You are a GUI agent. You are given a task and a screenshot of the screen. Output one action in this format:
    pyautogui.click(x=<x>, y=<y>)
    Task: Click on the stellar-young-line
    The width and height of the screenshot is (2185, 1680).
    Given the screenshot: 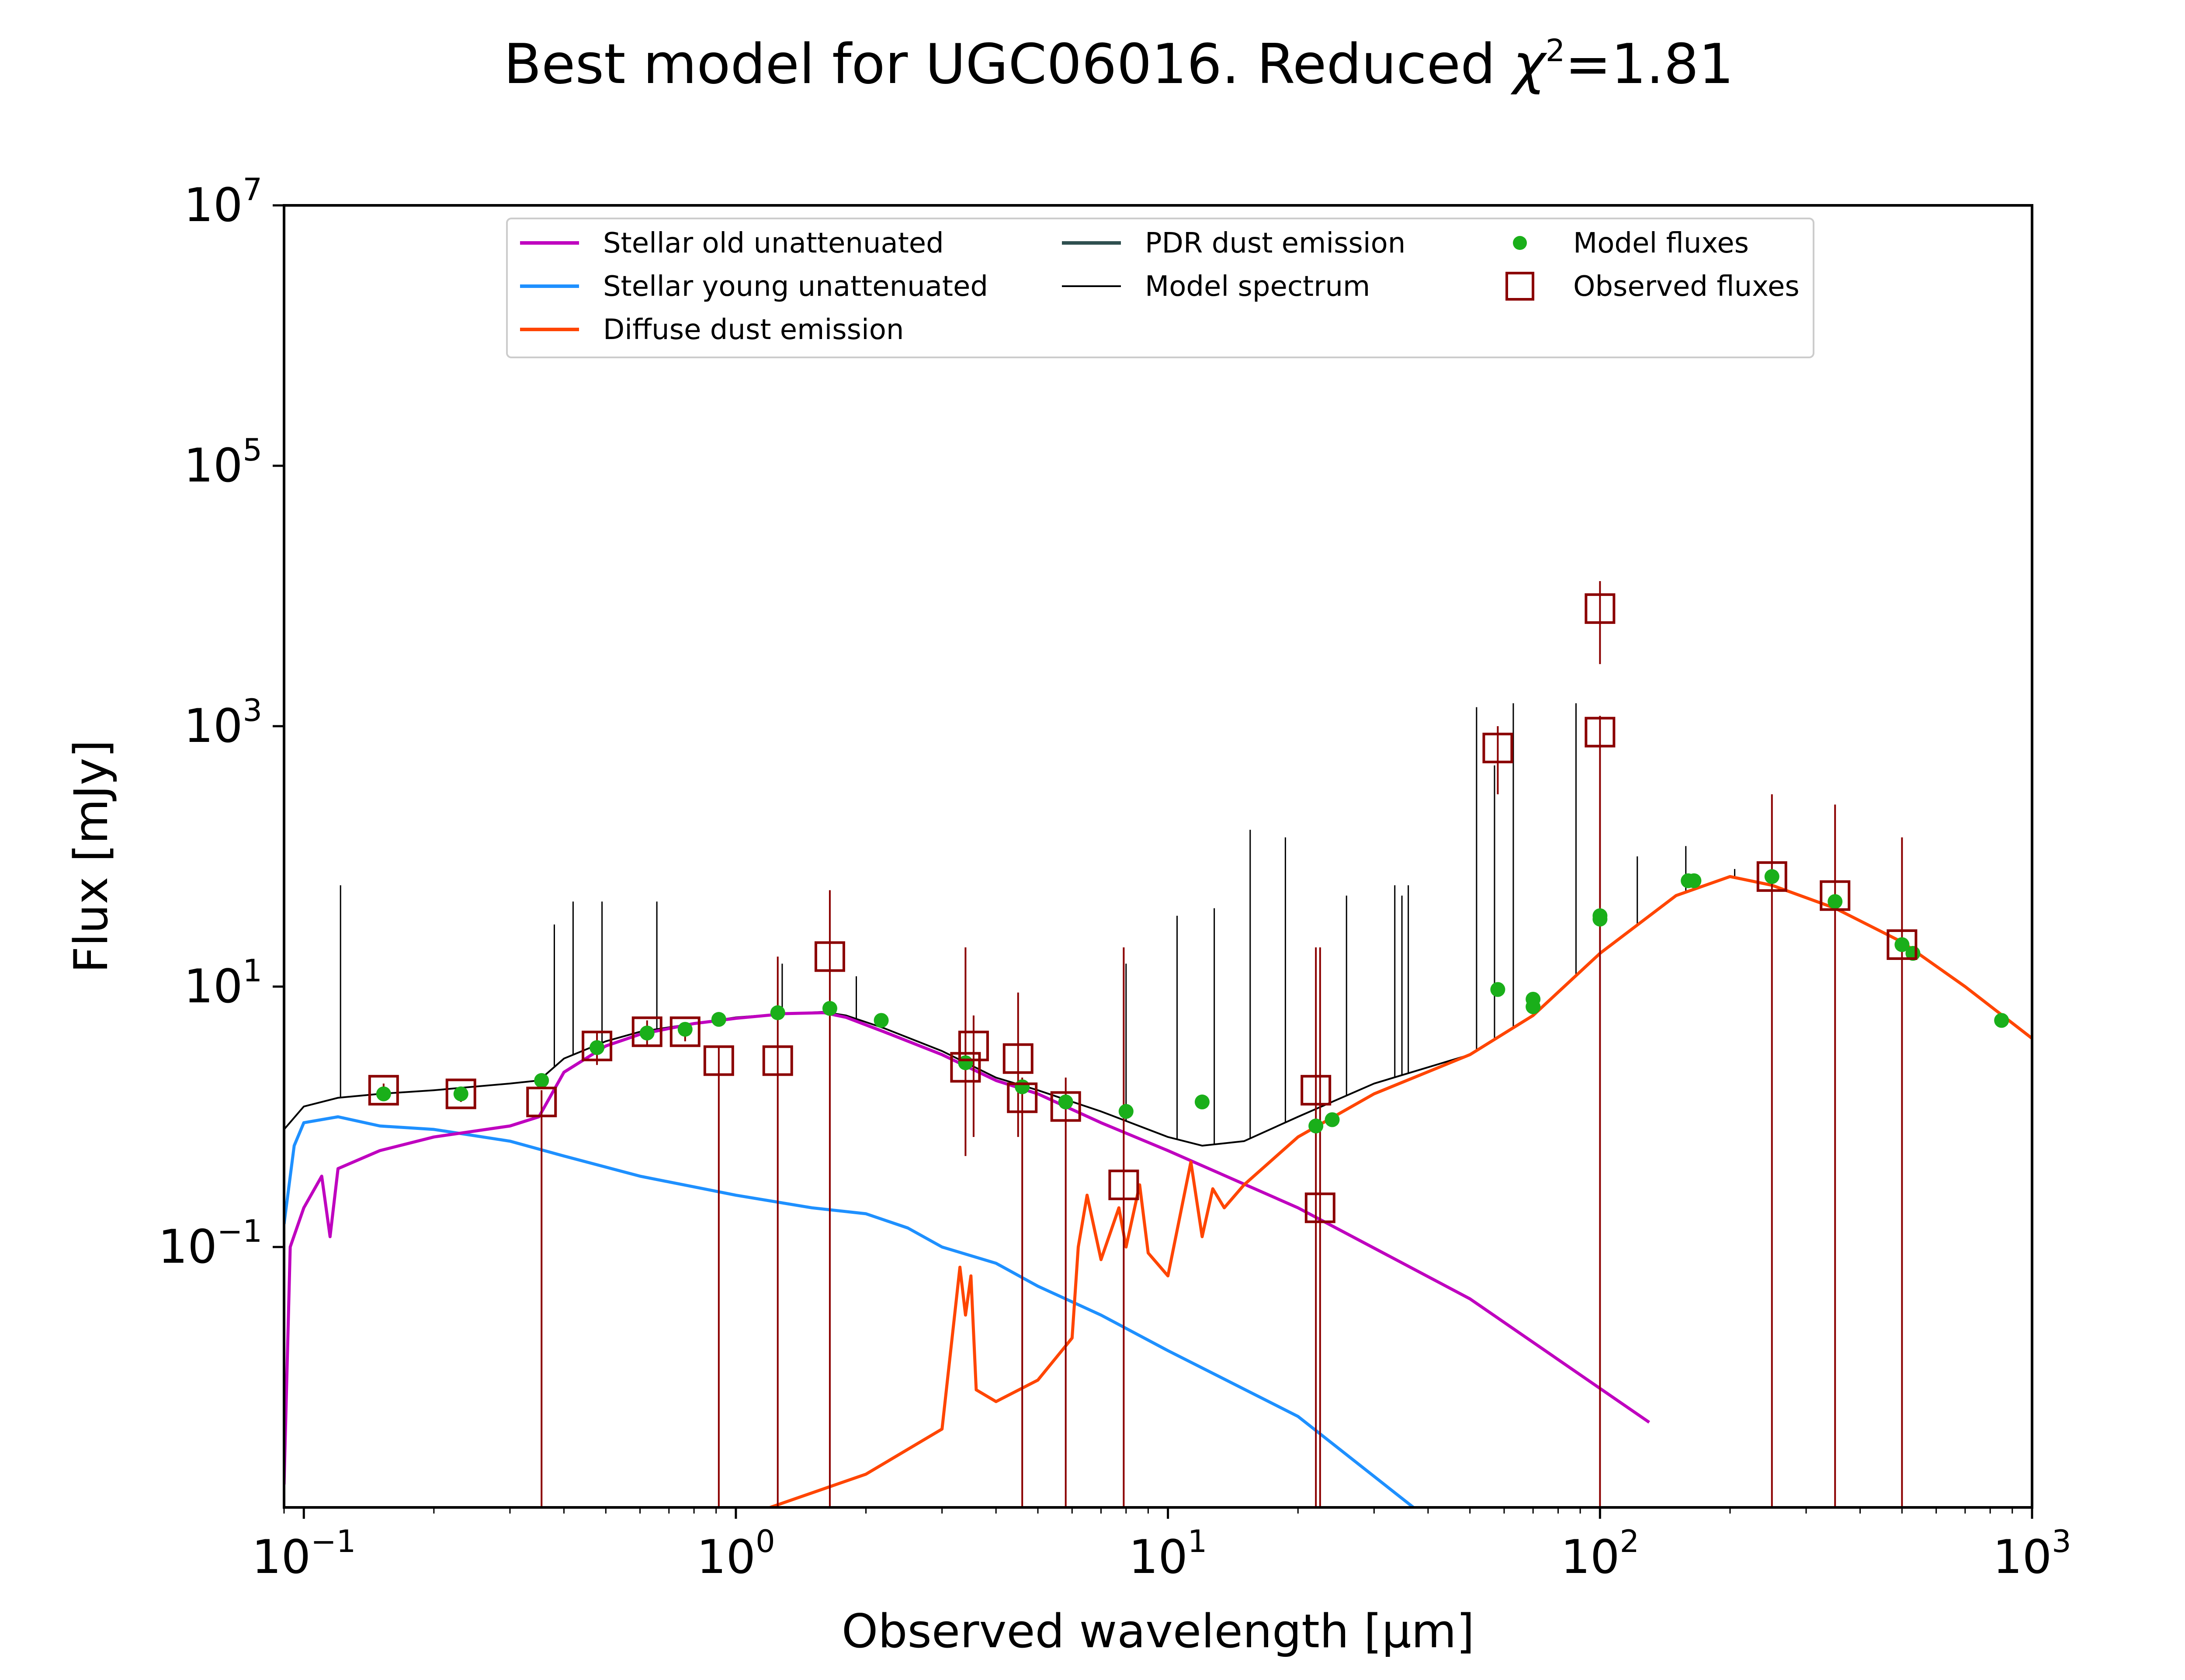 What is the action you would take?
    pyautogui.click(x=850, y=1311)
    